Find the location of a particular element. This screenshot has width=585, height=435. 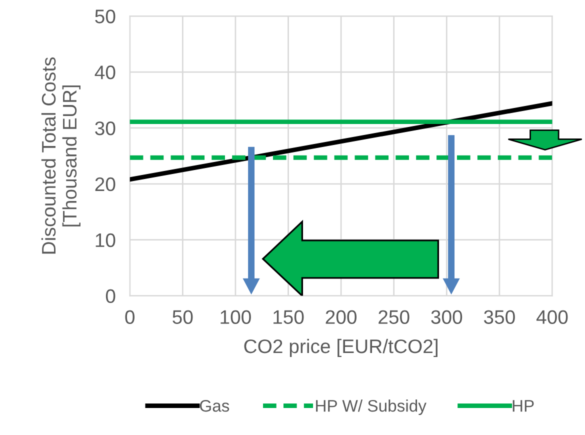

x-tick-label: 200 is located at coordinates (341, 317).